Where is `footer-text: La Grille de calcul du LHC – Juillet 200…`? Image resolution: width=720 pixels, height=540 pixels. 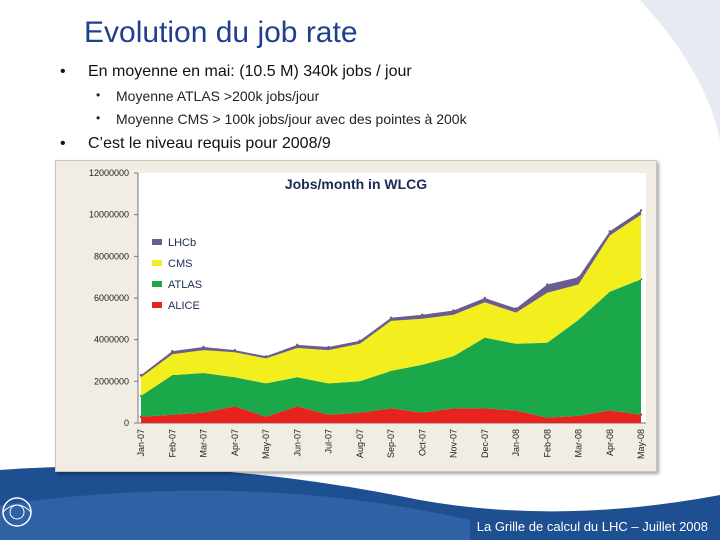 footer-text: La Grille de calcul du LHC – Juillet 200… is located at coordinates (592, 526).